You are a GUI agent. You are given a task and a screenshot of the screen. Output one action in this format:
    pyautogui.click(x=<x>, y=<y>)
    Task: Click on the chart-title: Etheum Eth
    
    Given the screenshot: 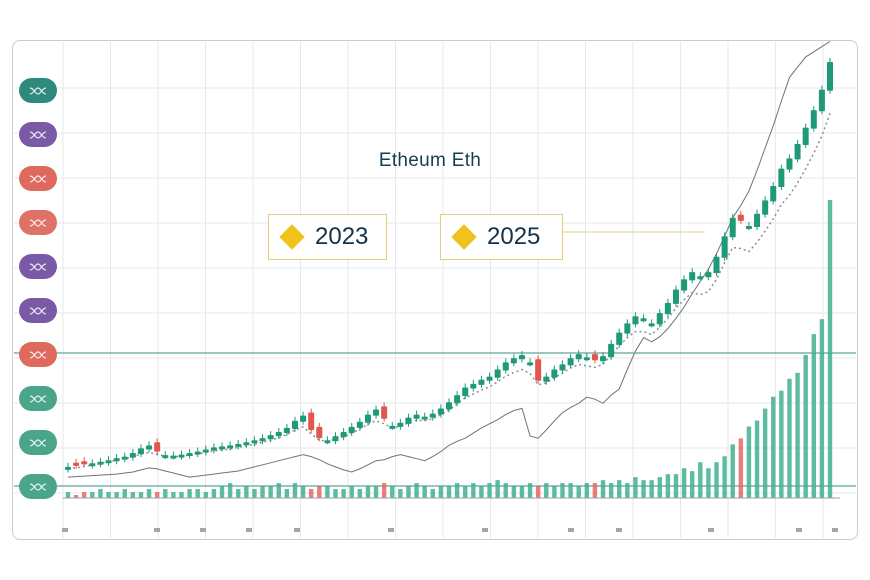 What is the action you would take?
    pyautogui.click(x=430, y=160)
    